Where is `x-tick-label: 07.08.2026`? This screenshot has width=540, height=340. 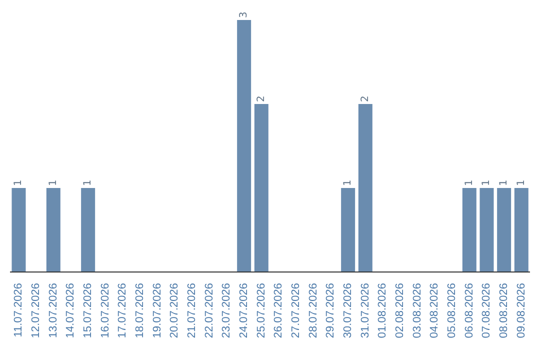
x-tick-label: 07.08.2026 is located at coordinates (486, 310).